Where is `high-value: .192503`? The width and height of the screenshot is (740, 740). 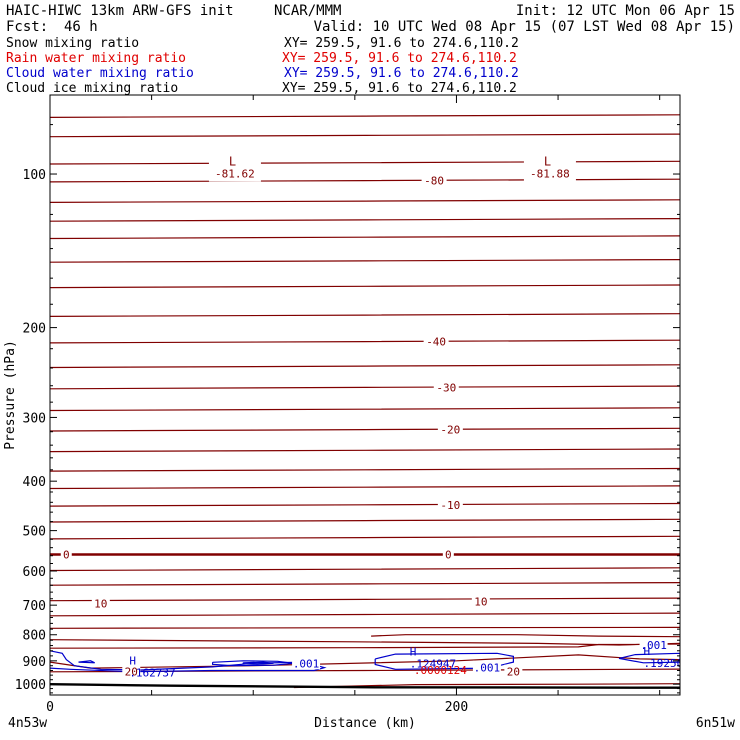 high-value: .192503 is located at coordinates (666, 663).